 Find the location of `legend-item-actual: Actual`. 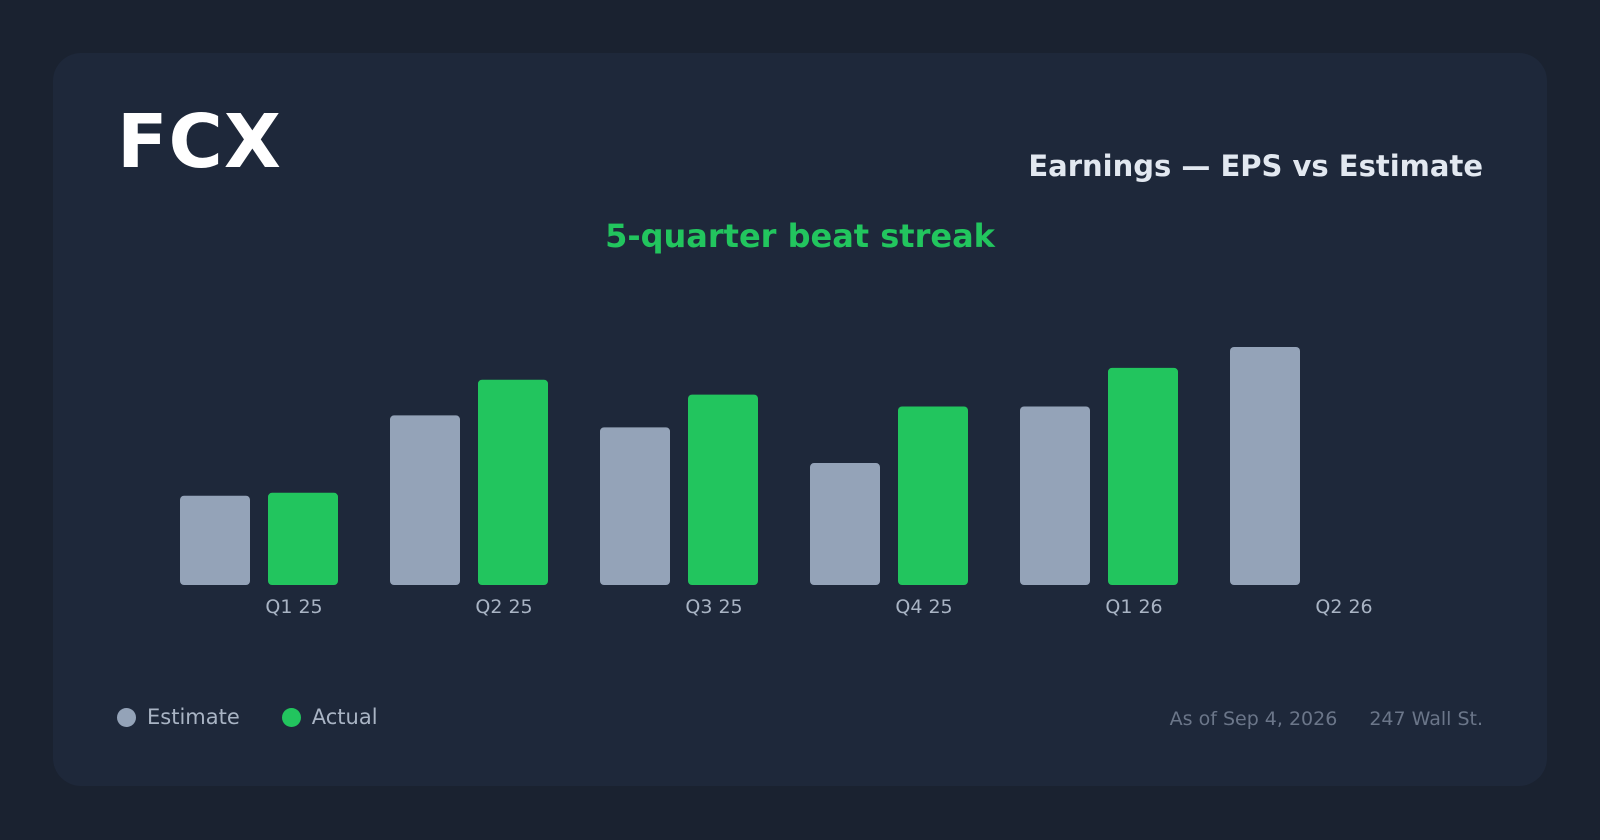

legend-item-actual: Actual is located at coordinates (329, 717).